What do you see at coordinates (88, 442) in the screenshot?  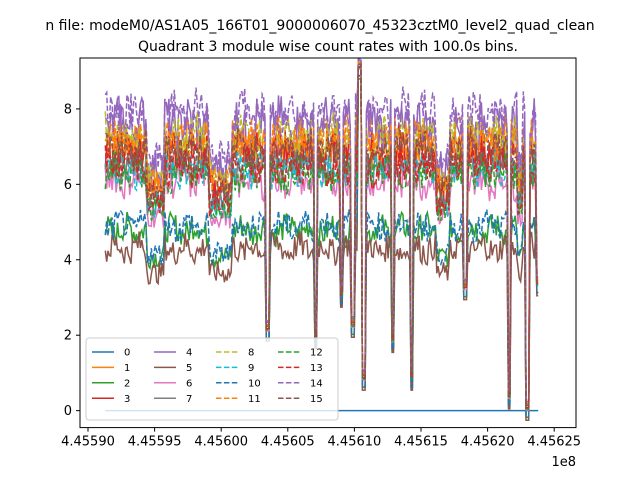 I see `x-tick-label: 4.45590` at bounding box center [88, 442].